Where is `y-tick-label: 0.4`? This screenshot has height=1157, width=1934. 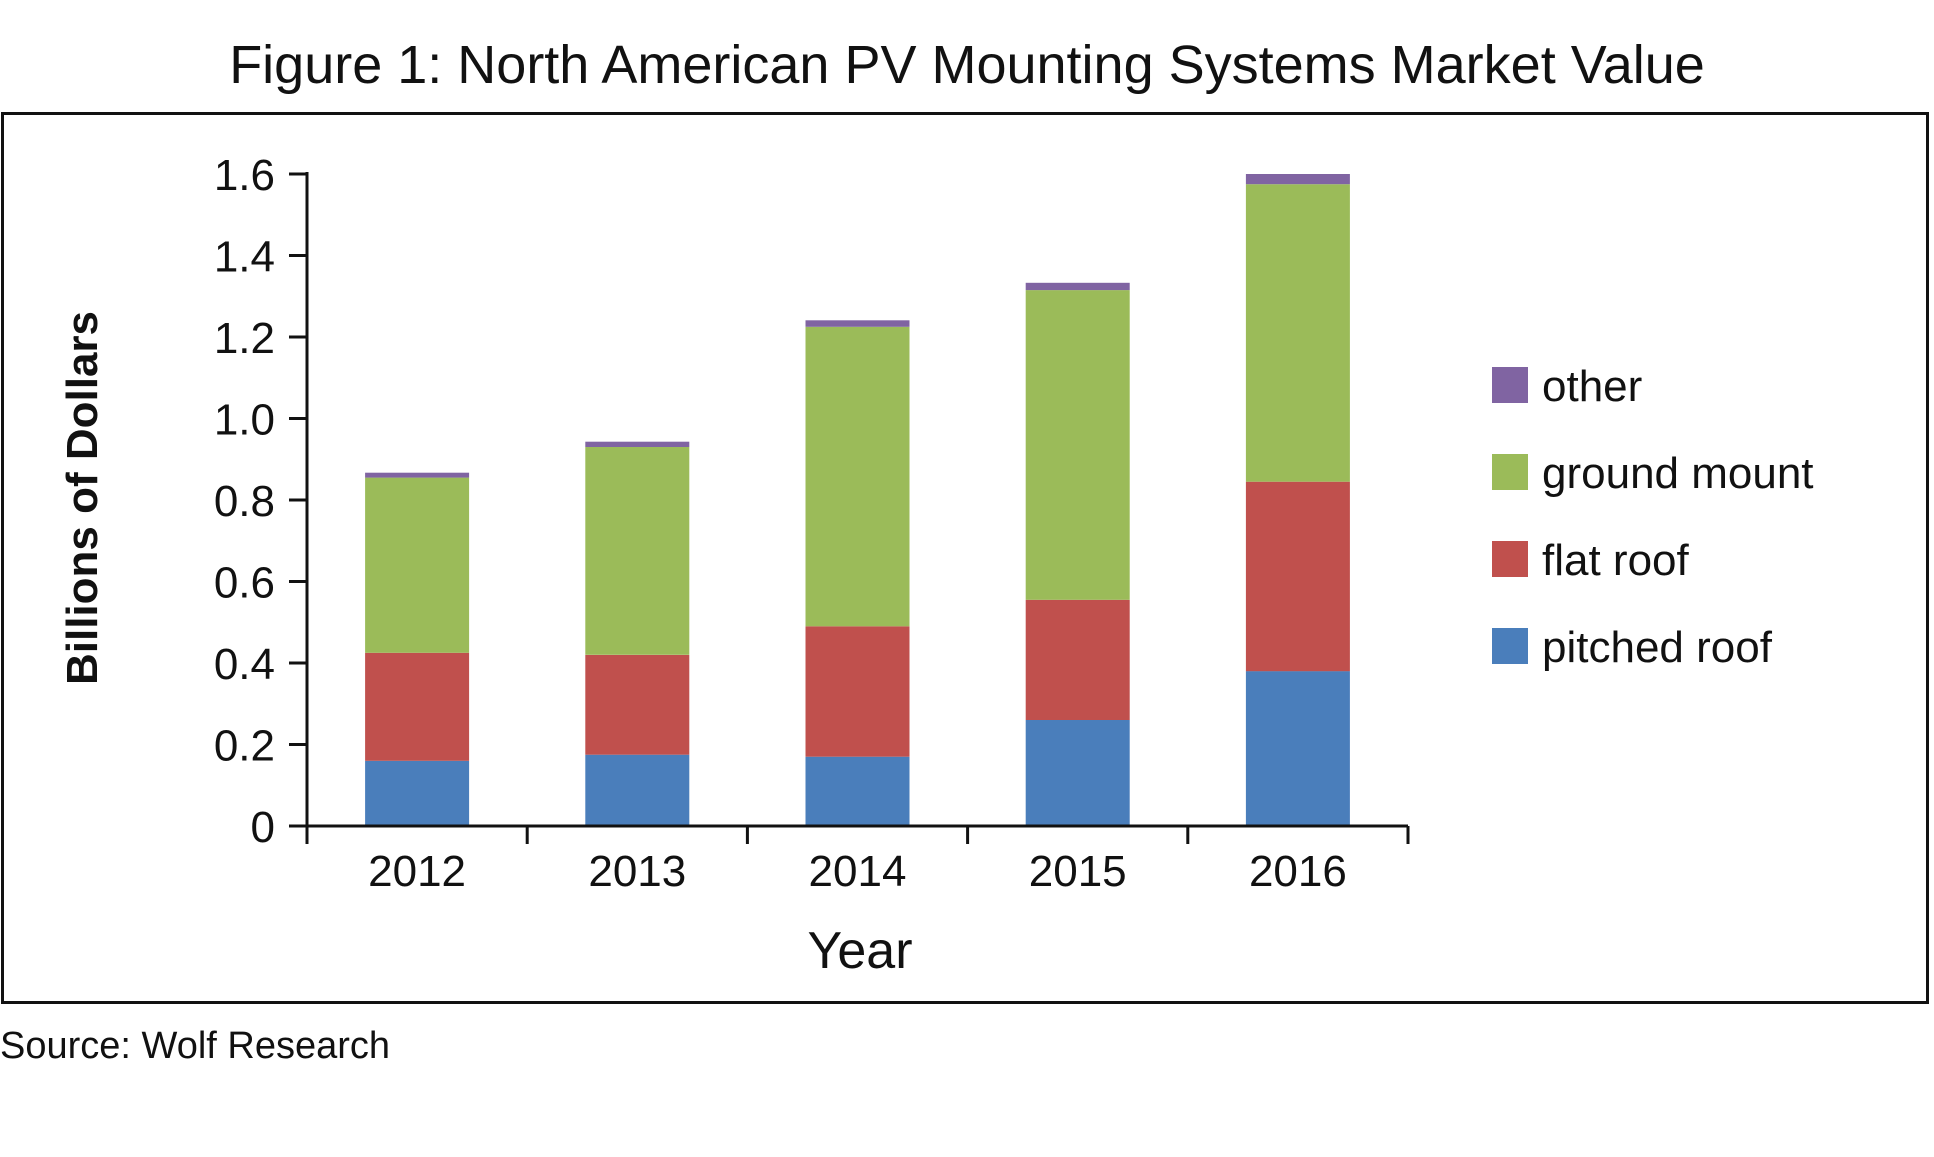 y-tick-label: 0.4 is located at coordinates (244, 664).